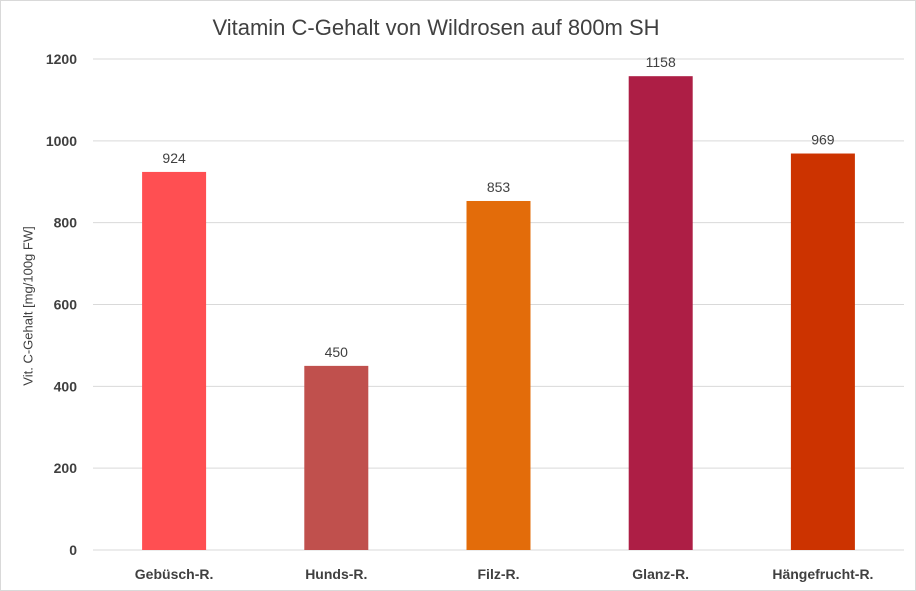 The width and height of the screenshot is (916, 591). Describe the element at coordinates (823, 140) in the screenshot. I see `data-label: 969` at that location.